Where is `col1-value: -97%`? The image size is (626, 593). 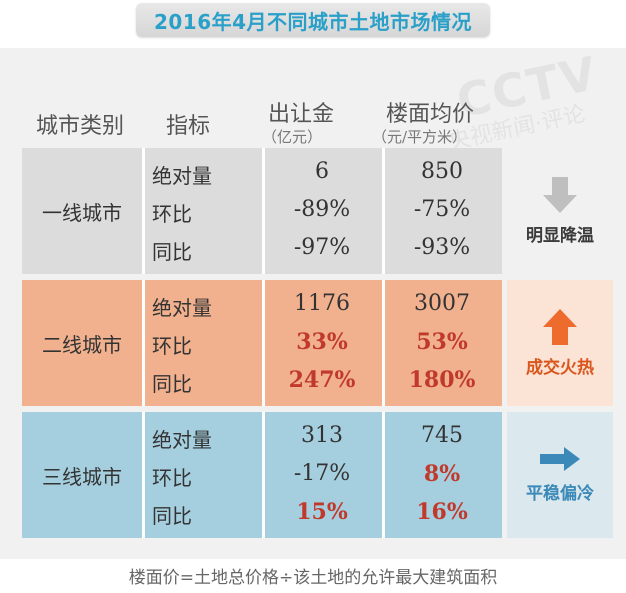 col1-value: -97% is located at coordinates (322, 247).